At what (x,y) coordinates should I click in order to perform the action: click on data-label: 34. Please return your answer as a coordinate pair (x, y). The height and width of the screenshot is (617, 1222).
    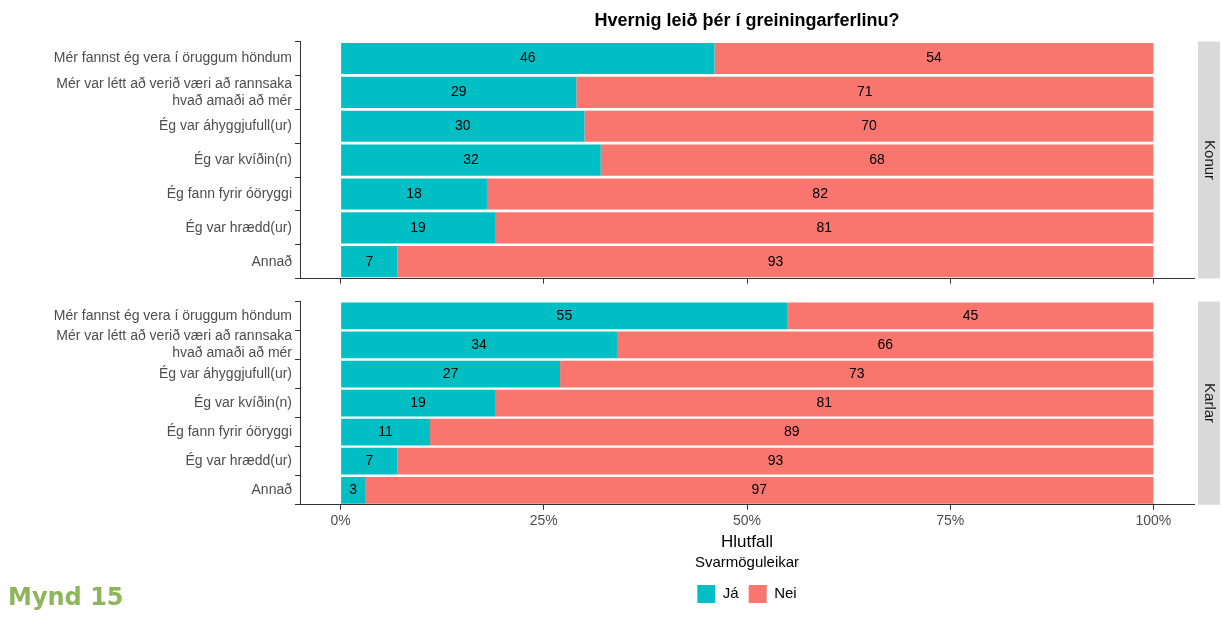
    Looking at the image, I should click on (479, 343).